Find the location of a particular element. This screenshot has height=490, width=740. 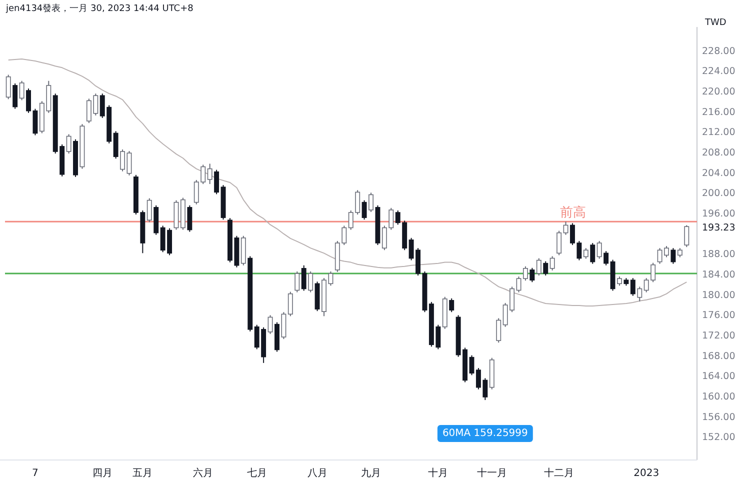

y-tick-label: 152.00 is located at coordinates (719, 438).